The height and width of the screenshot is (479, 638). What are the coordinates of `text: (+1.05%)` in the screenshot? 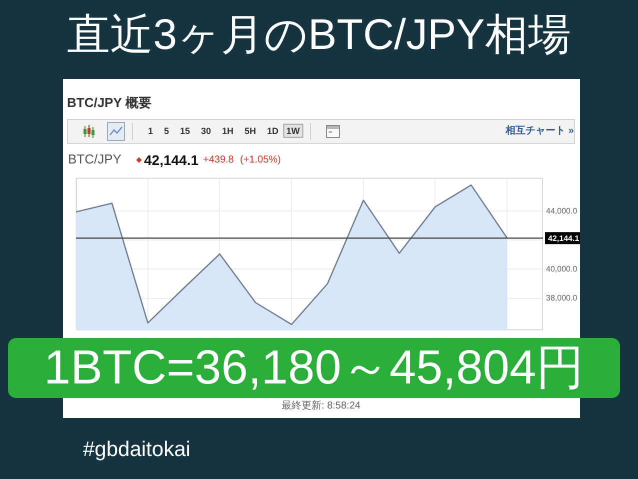 It's located at (260, 160).